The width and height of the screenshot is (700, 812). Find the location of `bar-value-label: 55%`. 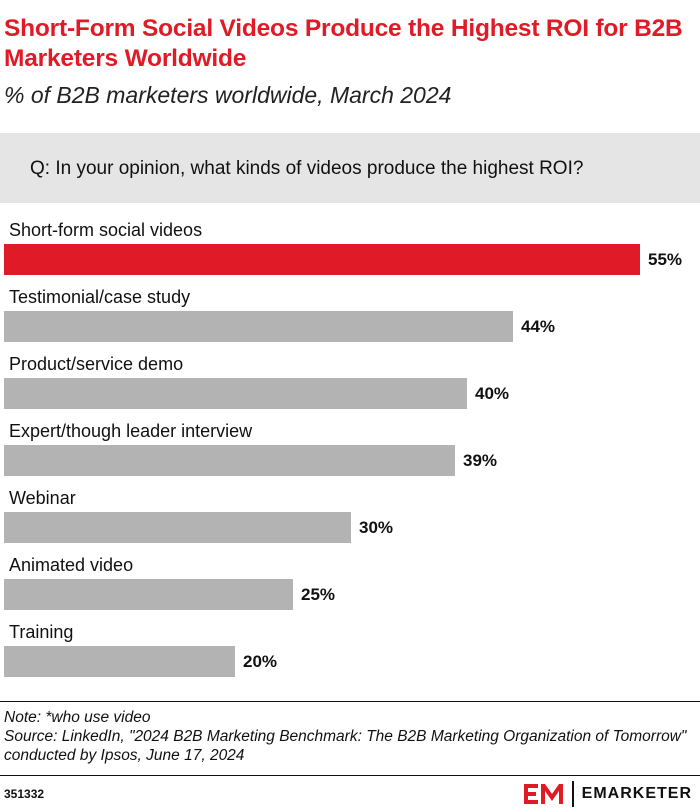

bar-value-label: 55% is located at coordinates (665, 259).